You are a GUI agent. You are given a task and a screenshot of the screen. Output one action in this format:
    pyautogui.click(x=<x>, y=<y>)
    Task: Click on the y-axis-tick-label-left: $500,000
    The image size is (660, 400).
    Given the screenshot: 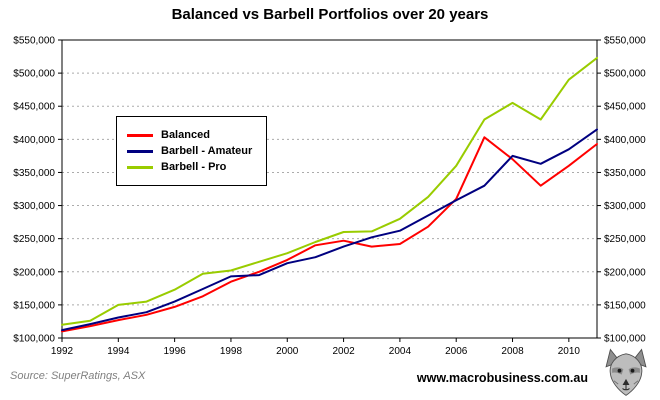 What is the action you would take?
    pyautogui.click(x=34, y=74)
    